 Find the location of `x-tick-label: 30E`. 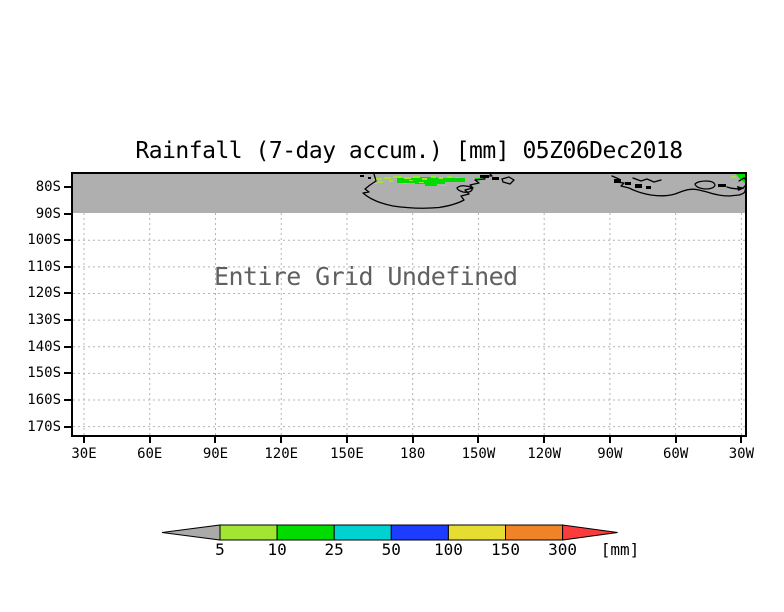

x-tick-label: 30E is located at coordinates (84, 454).